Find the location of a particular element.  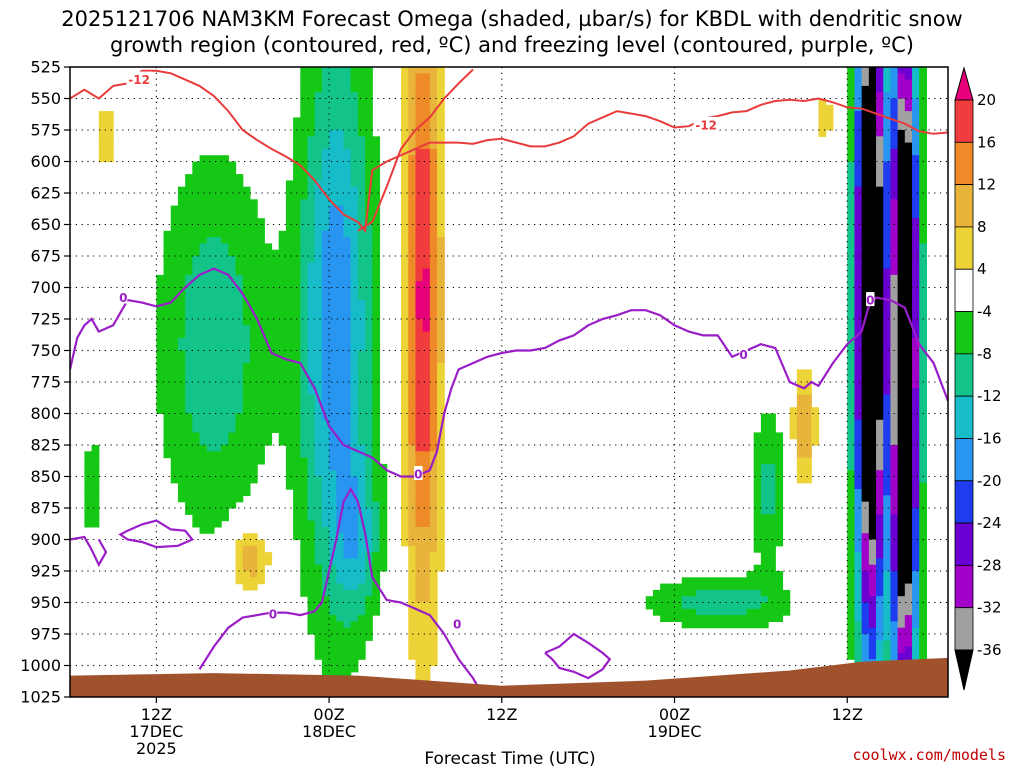

colorbar-top-arrow is located at coordinates (964, 83).